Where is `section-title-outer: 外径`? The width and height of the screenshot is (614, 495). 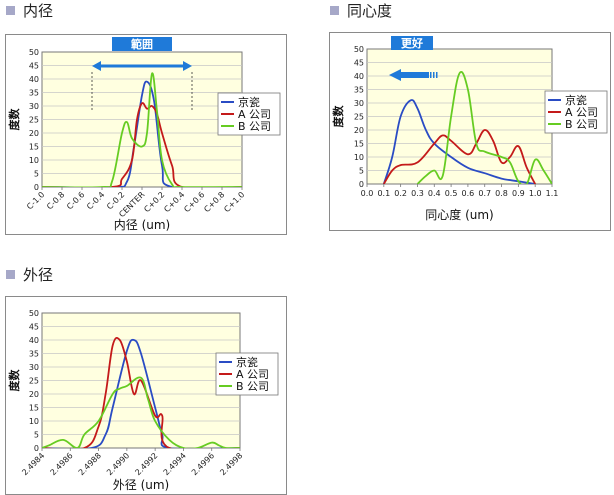 section-title-outer: 外径 is located at coordinates (29, 274).